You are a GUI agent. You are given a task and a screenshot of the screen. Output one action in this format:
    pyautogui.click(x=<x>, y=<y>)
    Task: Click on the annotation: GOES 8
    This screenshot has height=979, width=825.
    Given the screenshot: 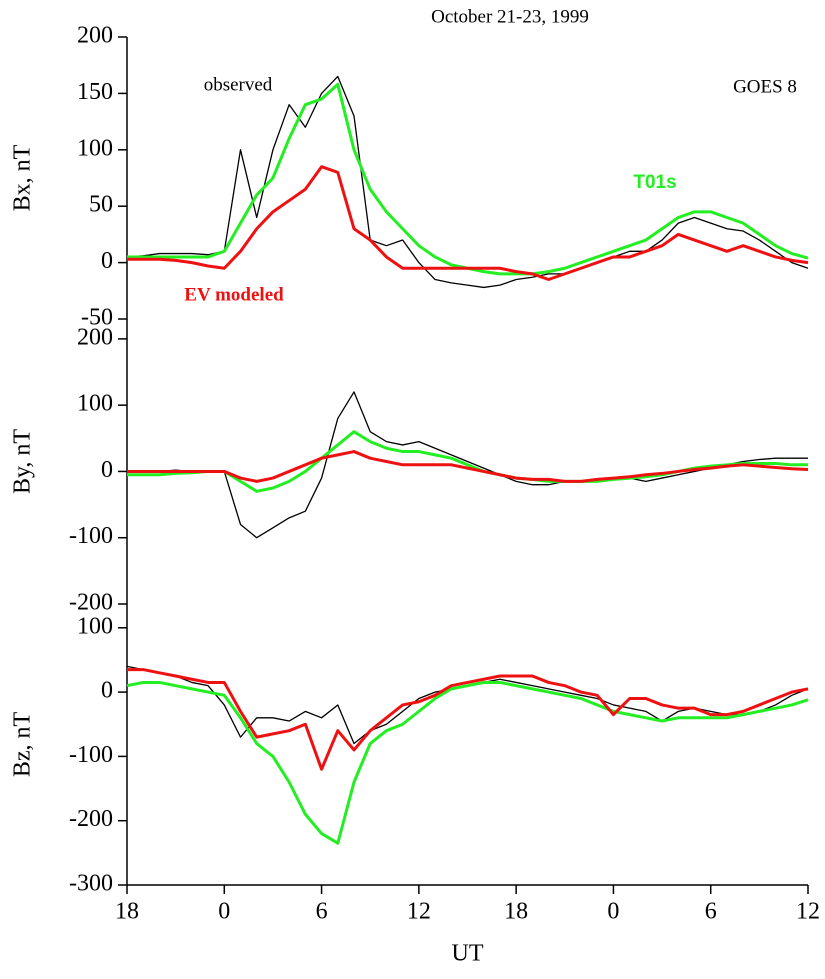 What is the action you would take?
    pyautogui.click(x=765, y=86)
    